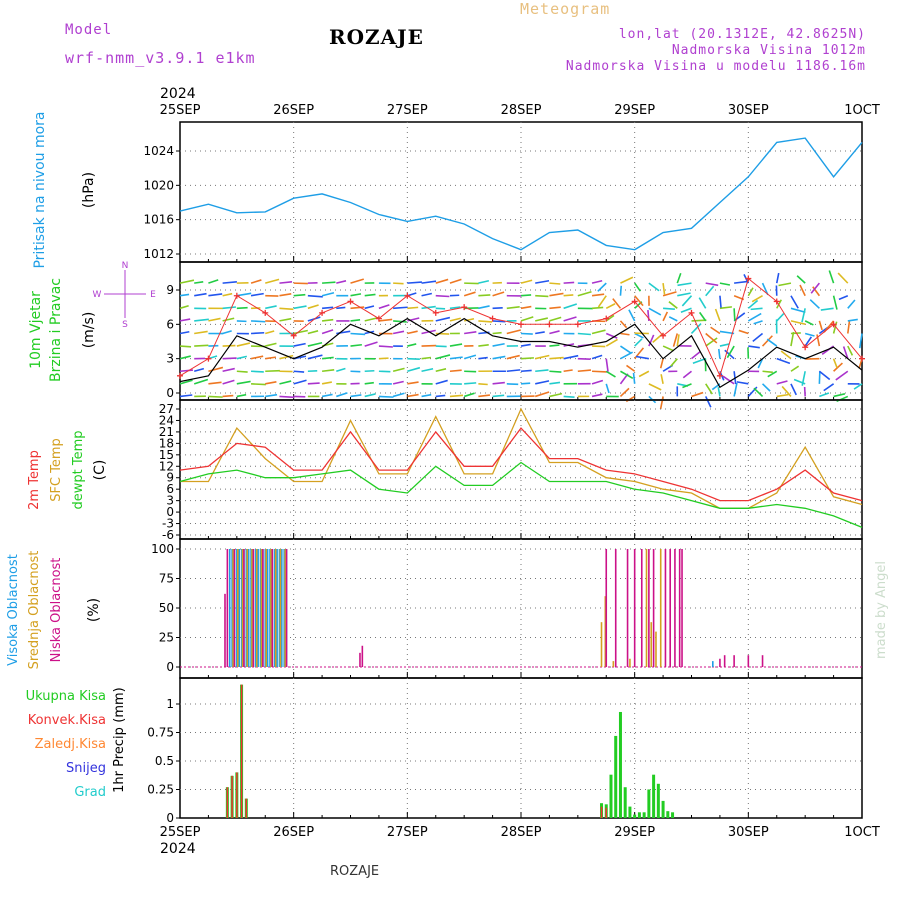  Describe the element at coordinates (742, 34) in the screenshot. I see `lonlat-text: lon,lat (20.1312E, 42.8625N)` at that location.